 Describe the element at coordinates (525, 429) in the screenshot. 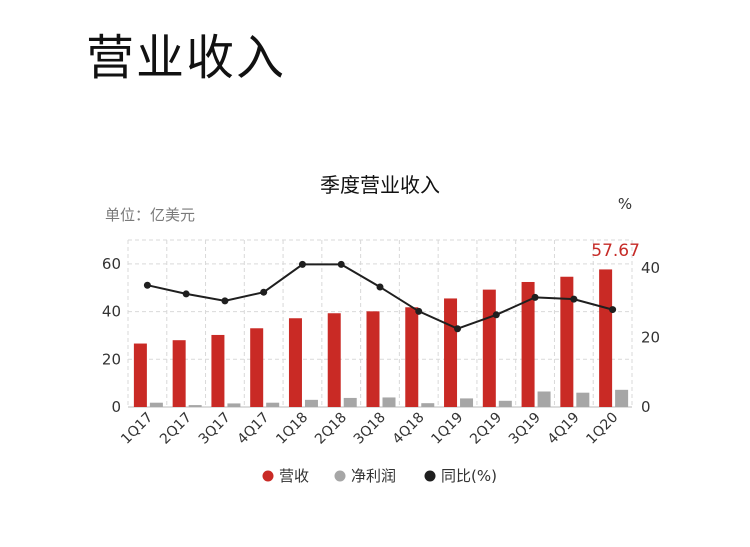

I see `category-label: 3Q19` at that location.